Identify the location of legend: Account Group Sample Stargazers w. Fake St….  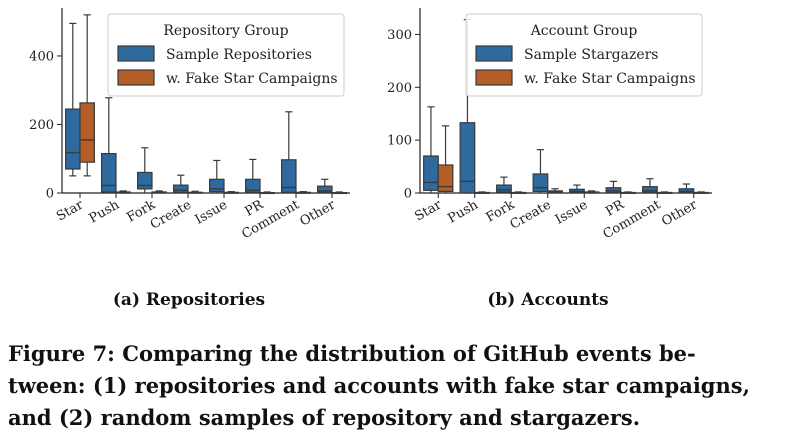
(584, 55).